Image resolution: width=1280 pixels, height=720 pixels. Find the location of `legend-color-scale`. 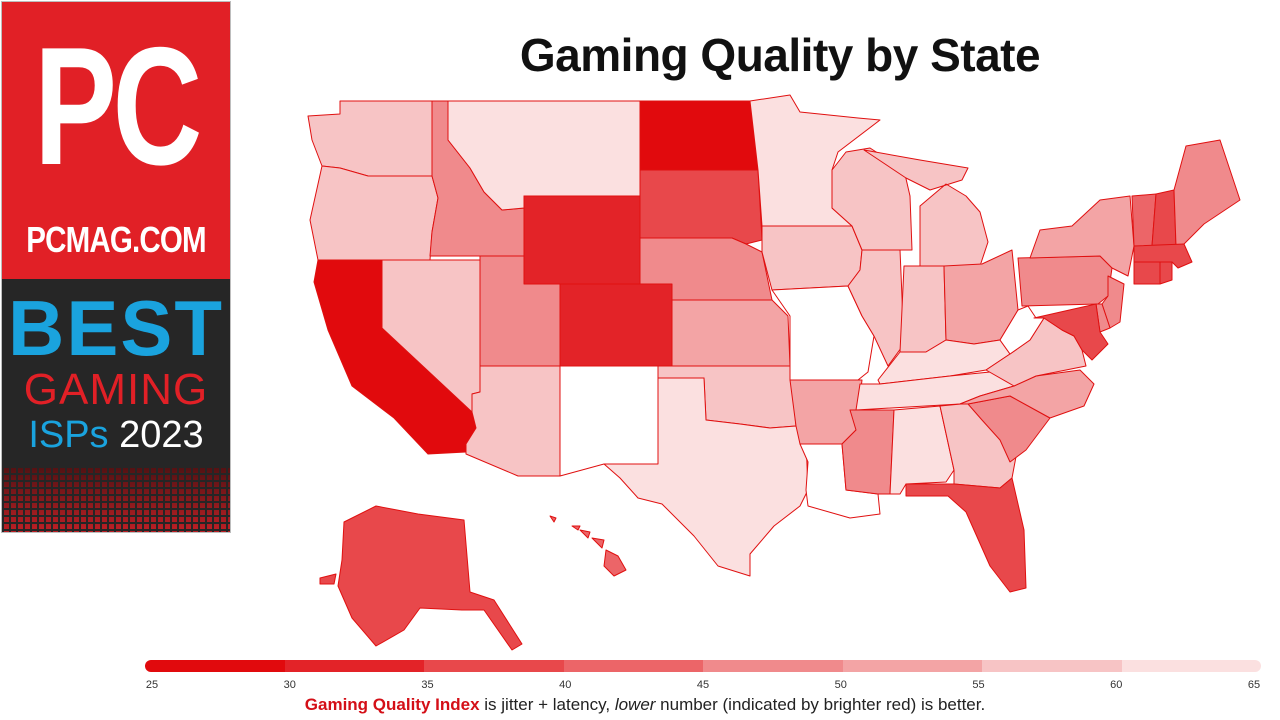

legend-color-scale is located at coordinates (703, 666).